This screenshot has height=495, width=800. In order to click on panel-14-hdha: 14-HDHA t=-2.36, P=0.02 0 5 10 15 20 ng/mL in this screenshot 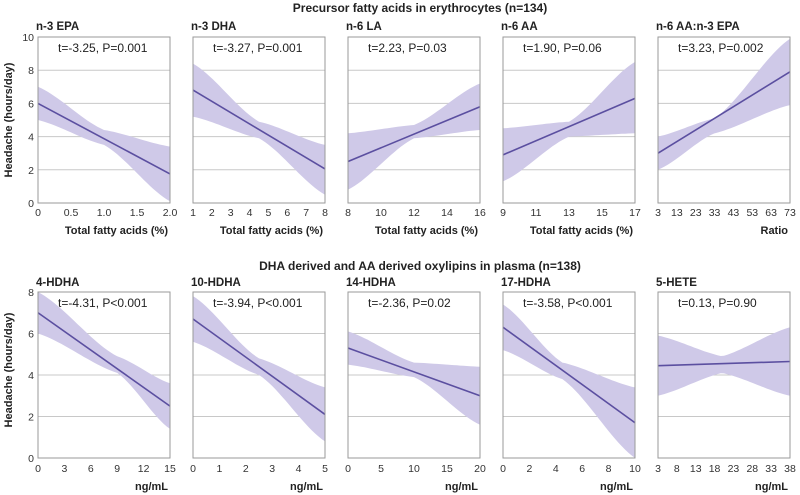, I will do `click(415, 385)`.